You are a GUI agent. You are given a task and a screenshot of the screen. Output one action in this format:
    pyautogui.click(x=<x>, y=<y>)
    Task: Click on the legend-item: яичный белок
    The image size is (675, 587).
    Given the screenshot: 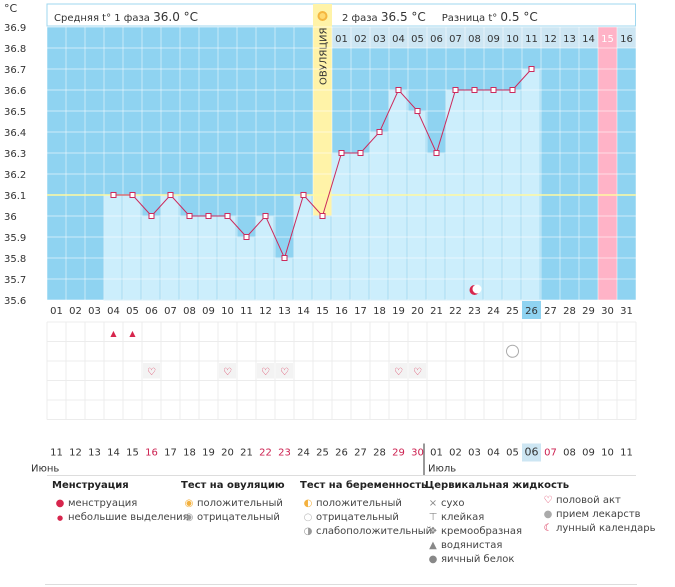 What is the action you would take?
    pyautogui.click(x=478, y=559)
    